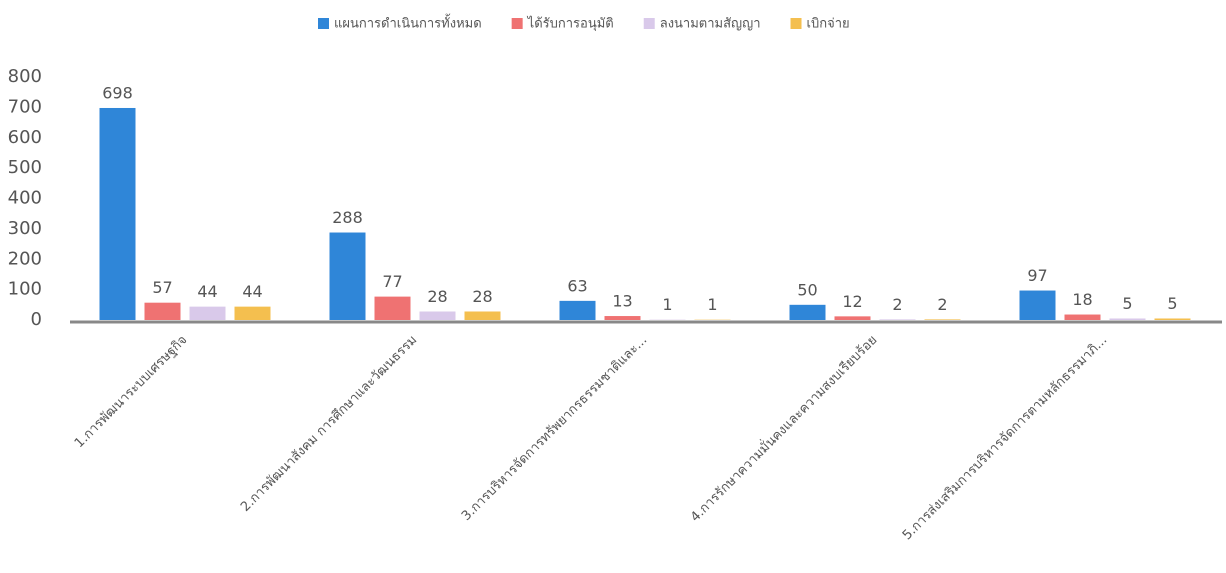 This screenshot has width=1226, height=573. Describe the element at coordinates (1082, 299) in the screenshot. I see `data-label: 18` at that location.